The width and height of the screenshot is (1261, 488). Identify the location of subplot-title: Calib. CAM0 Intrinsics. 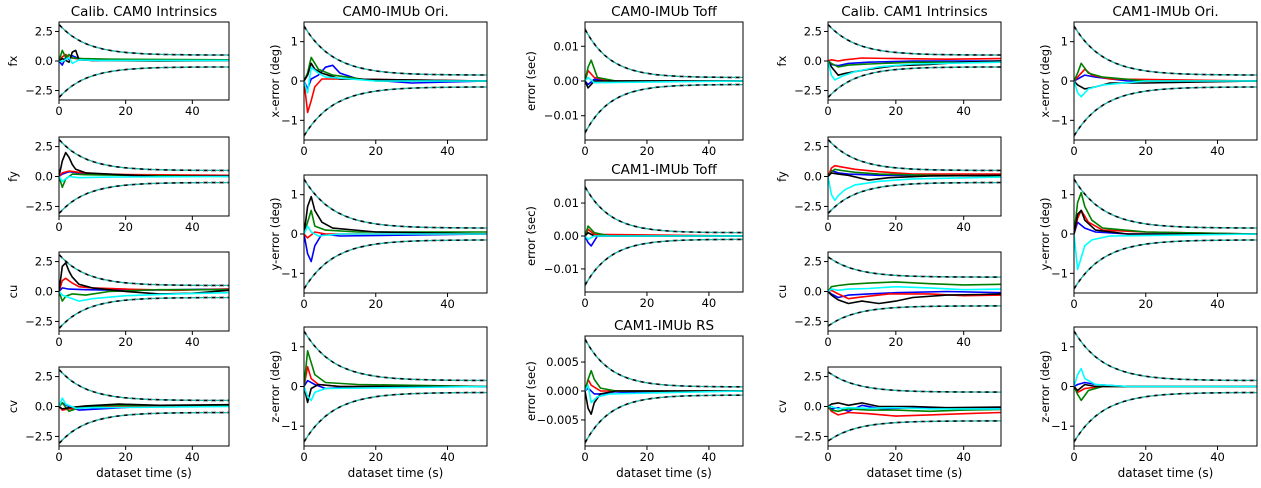
(144, 12).